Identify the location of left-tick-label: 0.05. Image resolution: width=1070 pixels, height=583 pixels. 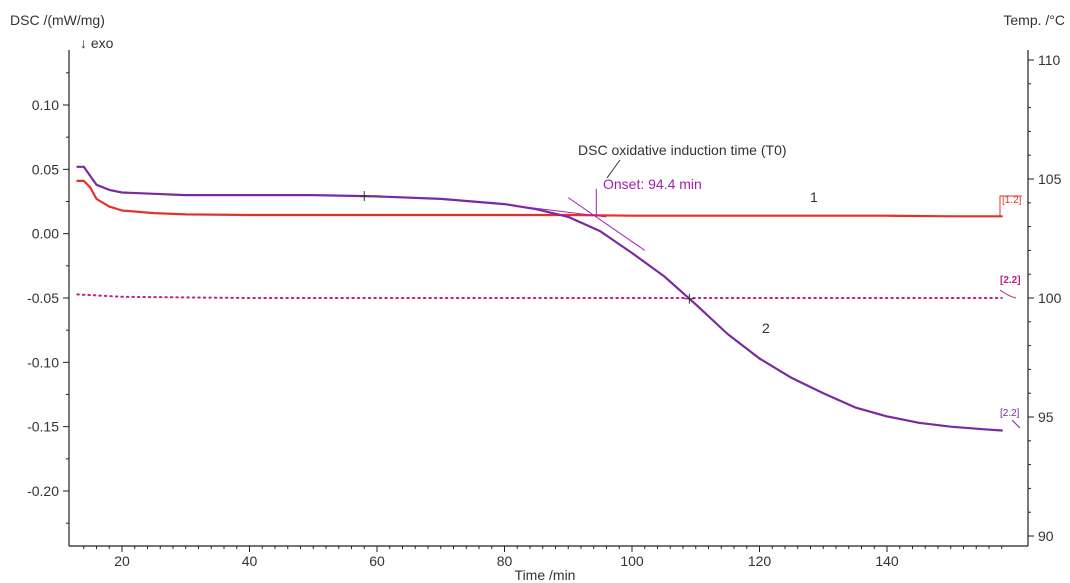
(45, 169).